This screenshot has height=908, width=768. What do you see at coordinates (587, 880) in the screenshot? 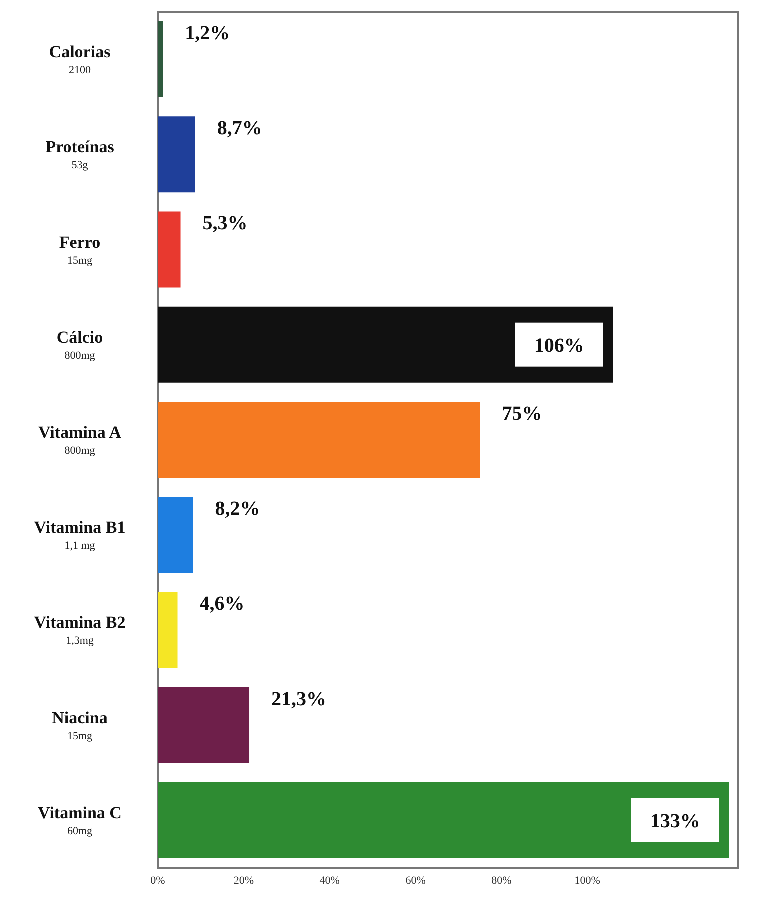
I see `x-tick-label: 100%` at bounding box center [587, 880].